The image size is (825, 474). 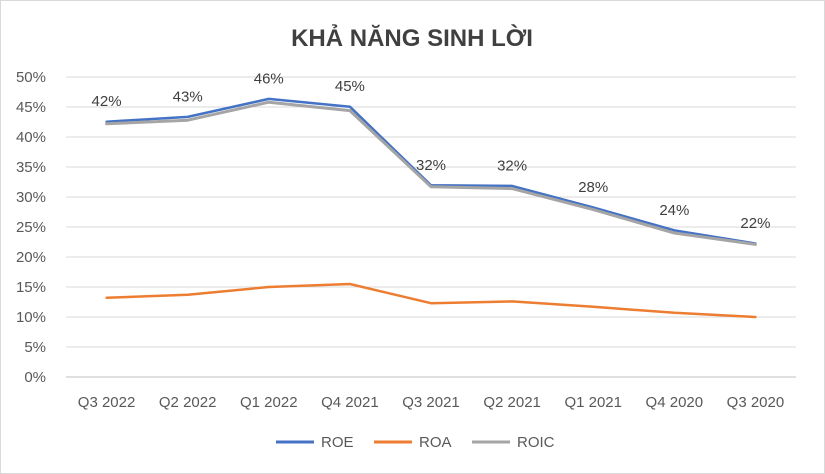 What do you see at coordinates (107, 402) in the screenshot?
I see `x-tick-label: Q3 2022` at bounding box center [107, 402].